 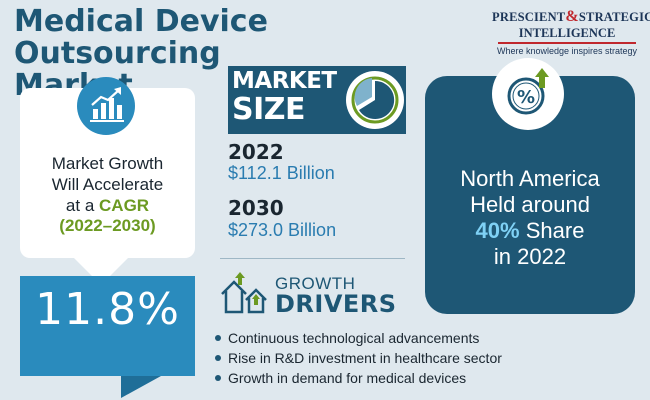 I want to click on section-divider, so click(x=312, y=258).